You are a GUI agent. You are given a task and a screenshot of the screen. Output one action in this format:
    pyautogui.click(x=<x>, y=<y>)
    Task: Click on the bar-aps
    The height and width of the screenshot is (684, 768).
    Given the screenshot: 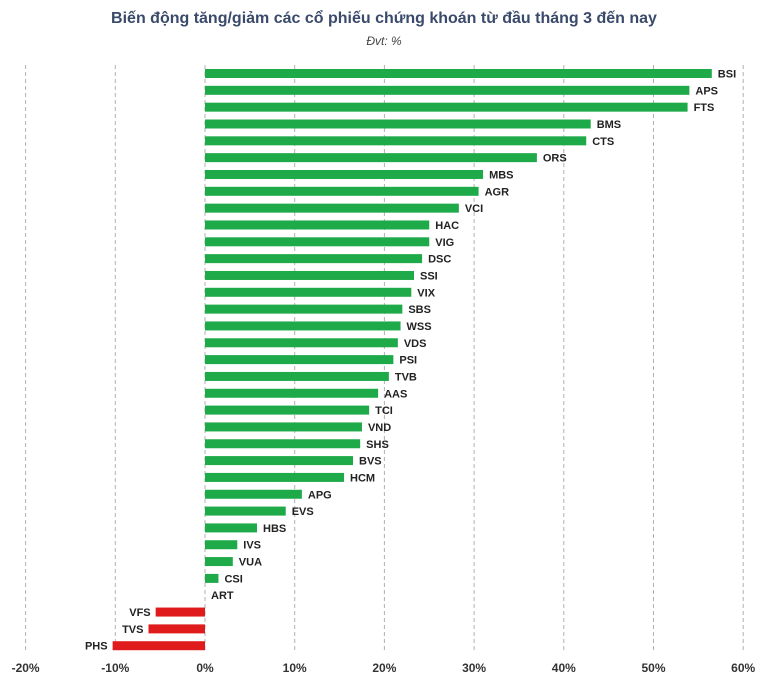 What is the action you would take?
    pyautogui.click(x=447, y=90)
    